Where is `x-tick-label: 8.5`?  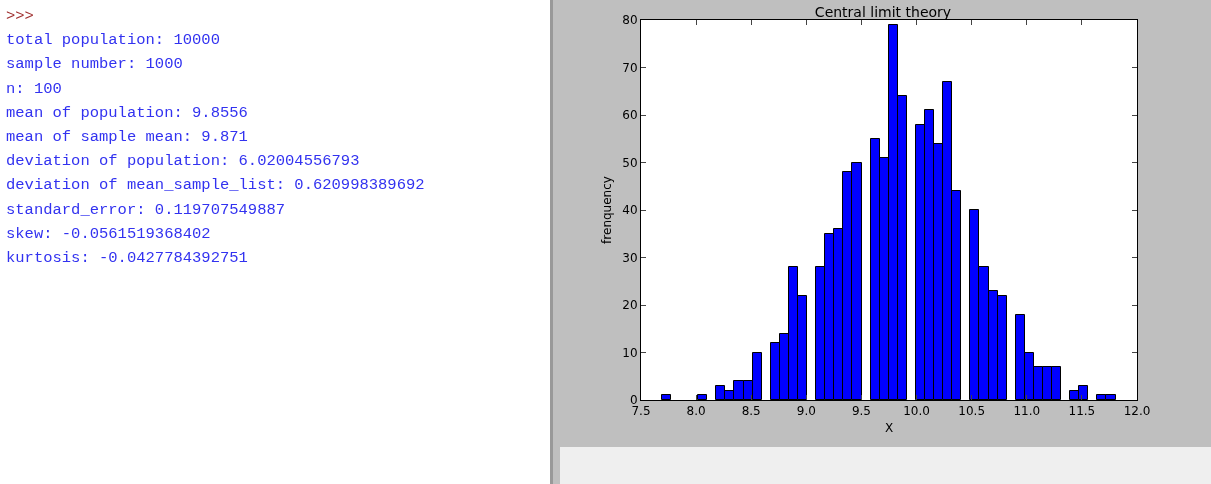 x-tick-label: 8.5 is located at coordinates (751, 411).